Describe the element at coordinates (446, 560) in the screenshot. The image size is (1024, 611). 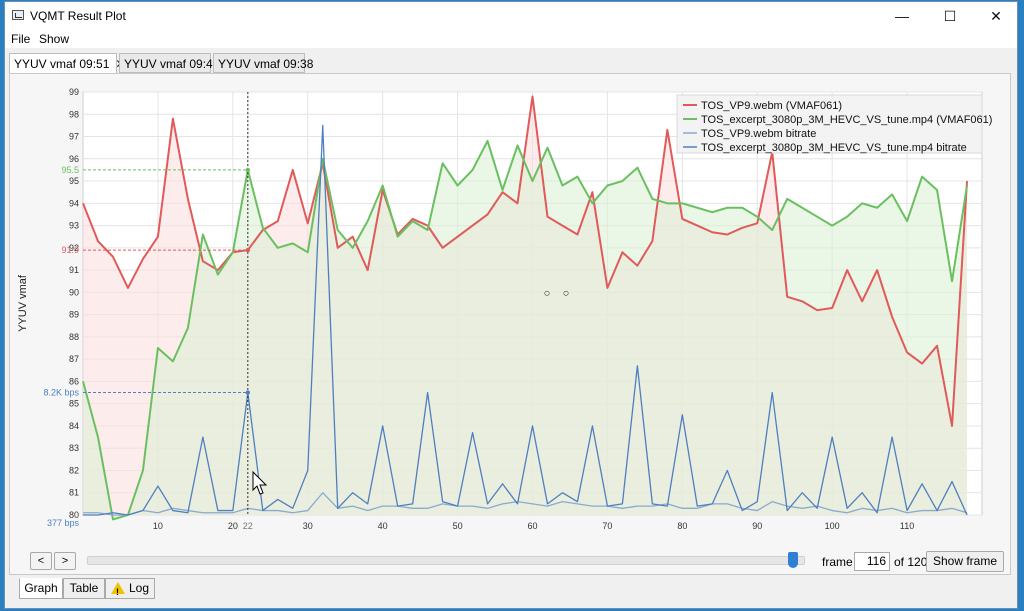
I see `frame-slider-track` at that location.